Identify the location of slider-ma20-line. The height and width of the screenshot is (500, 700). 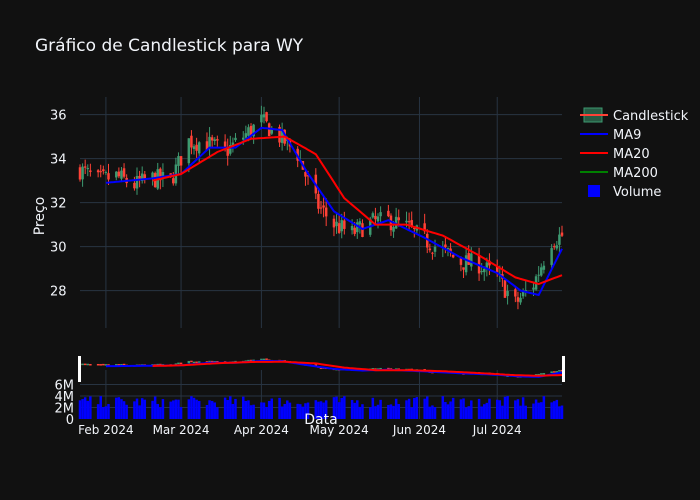
(357, 368).